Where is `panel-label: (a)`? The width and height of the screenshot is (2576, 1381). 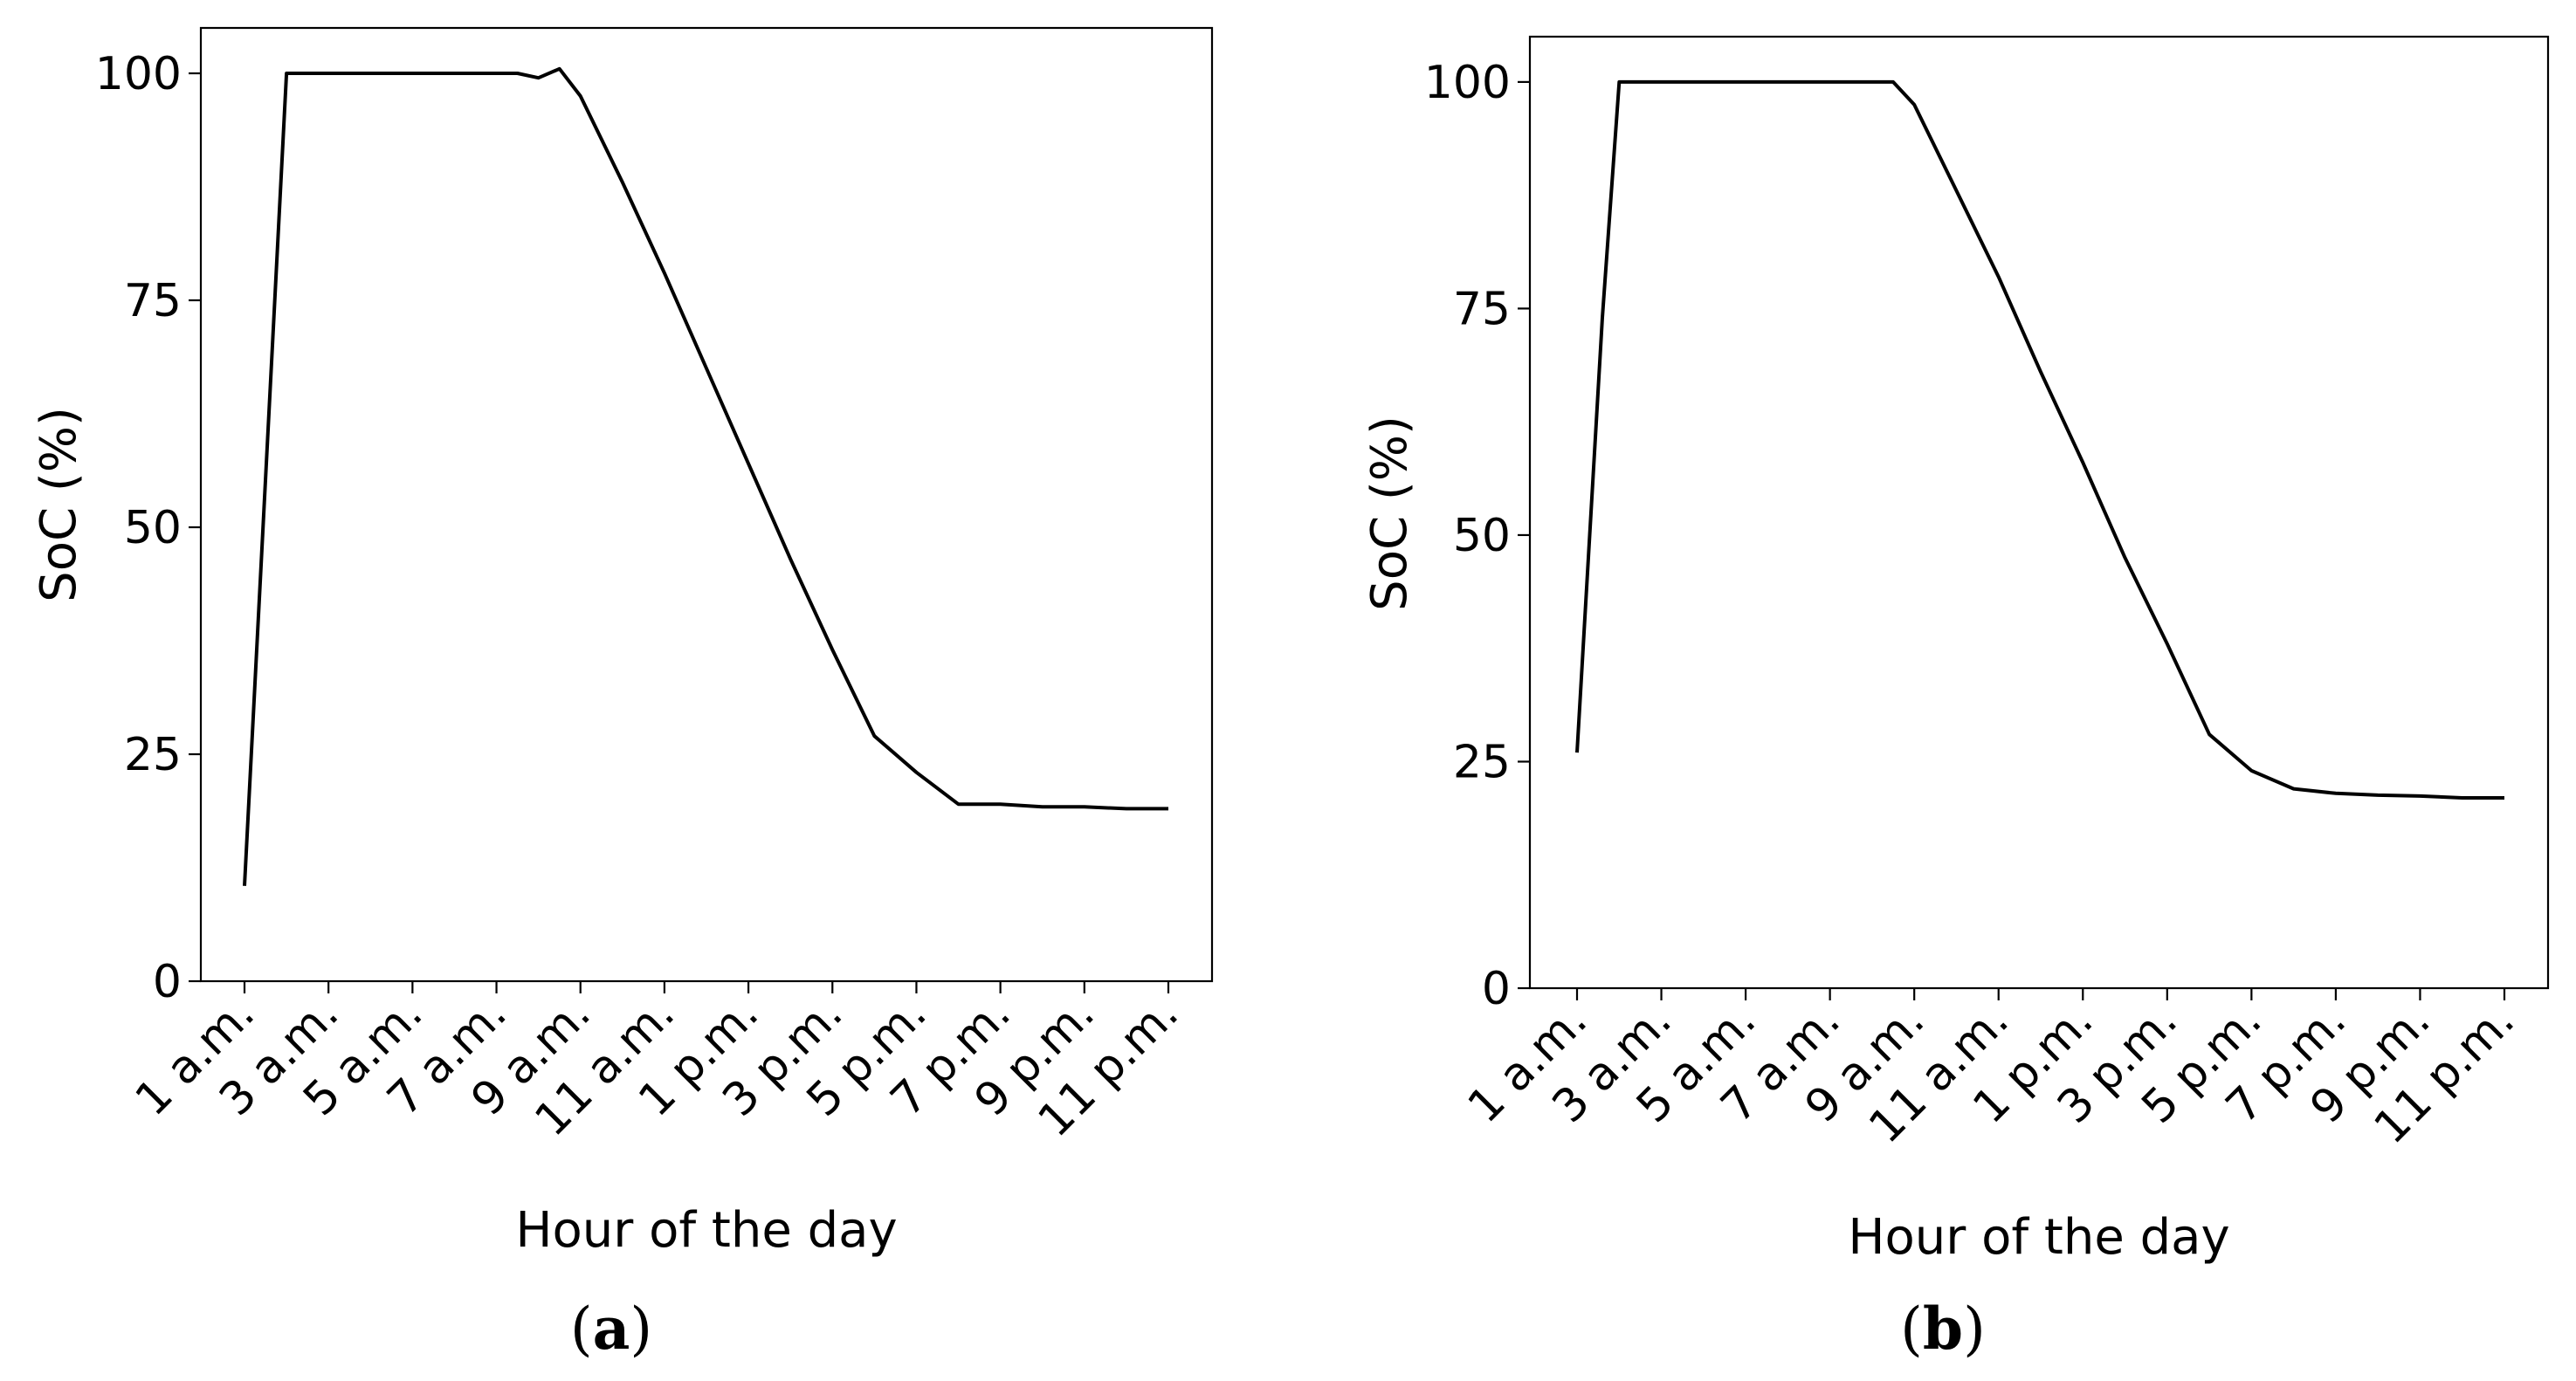 panel-label: (a) is located at coordinates (611, 1329).